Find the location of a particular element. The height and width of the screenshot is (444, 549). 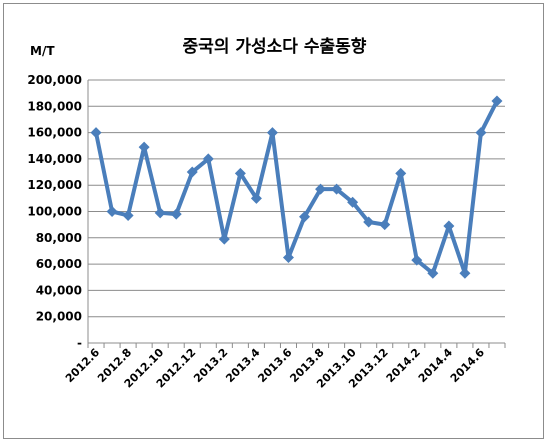

y-tick-label: 200,000 is located at coordinates (54, 80).